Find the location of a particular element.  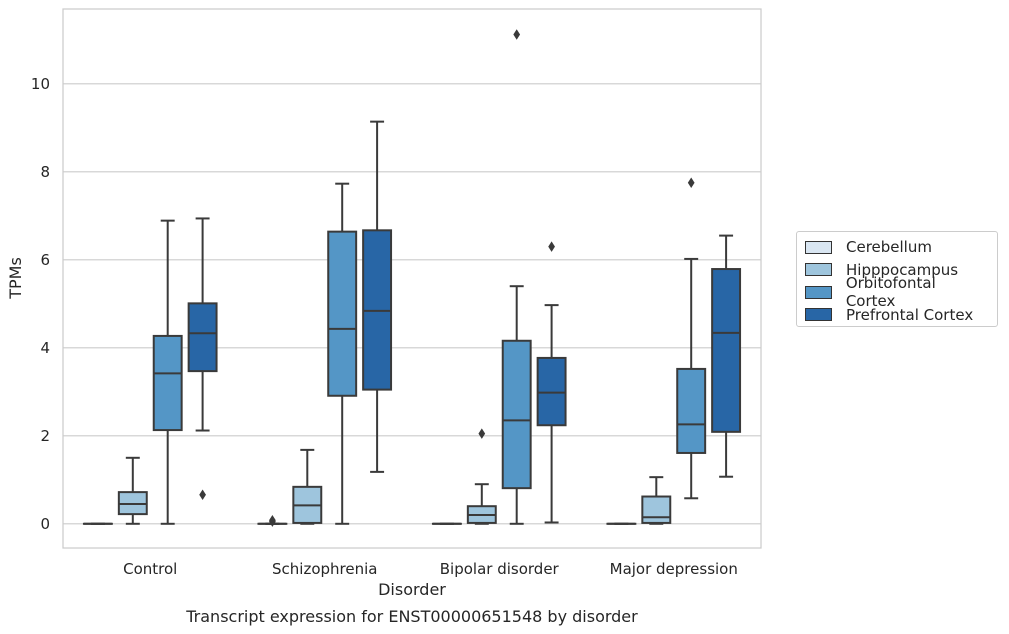

x-axis-label: Disorder is located at coordinates (412, 589).